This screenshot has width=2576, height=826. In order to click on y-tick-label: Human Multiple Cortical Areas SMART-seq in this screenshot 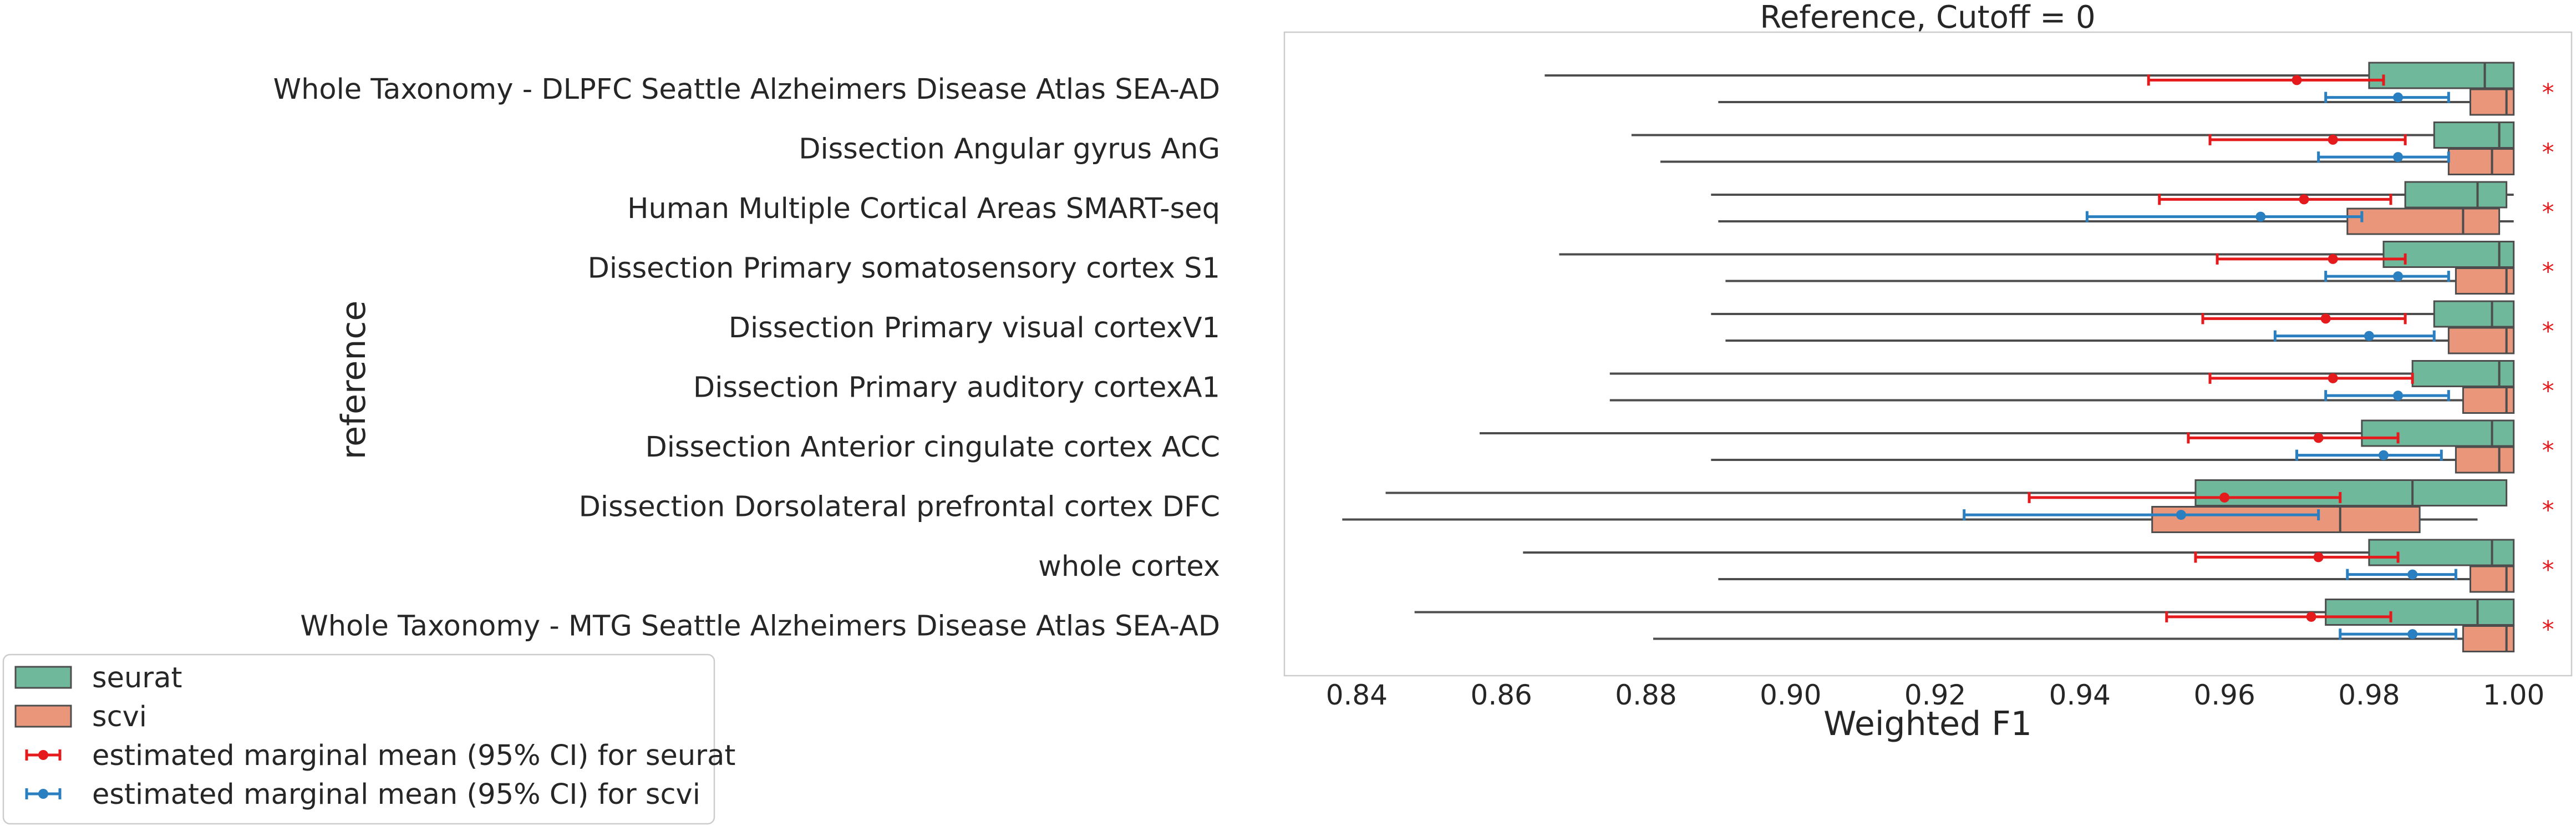, I will do `click(923, 208)`.